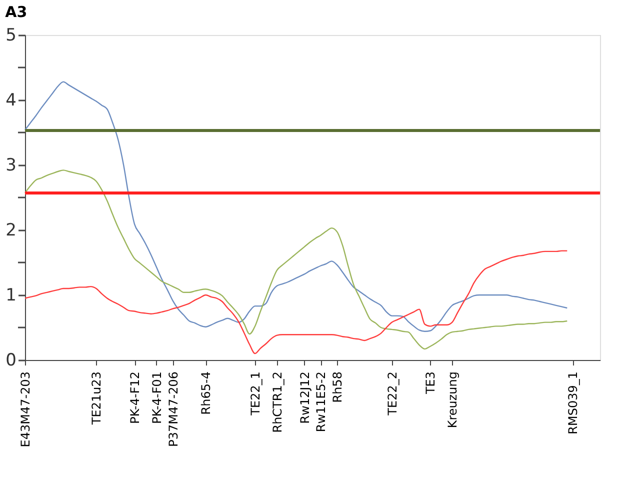 This screenshot has height=504, width=627. Describe the element at coordinates (97, 399) in the screenshot. I see `x-tick-label: TE21u23` at that location.